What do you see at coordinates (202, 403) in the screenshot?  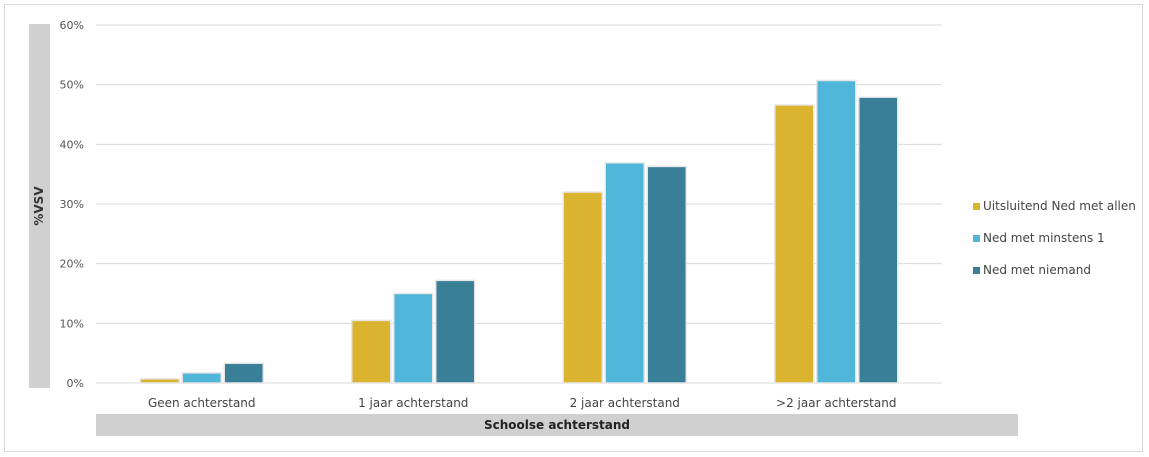 I see `x-category-label: Geen achterstand` at bounding box center [202, 403].